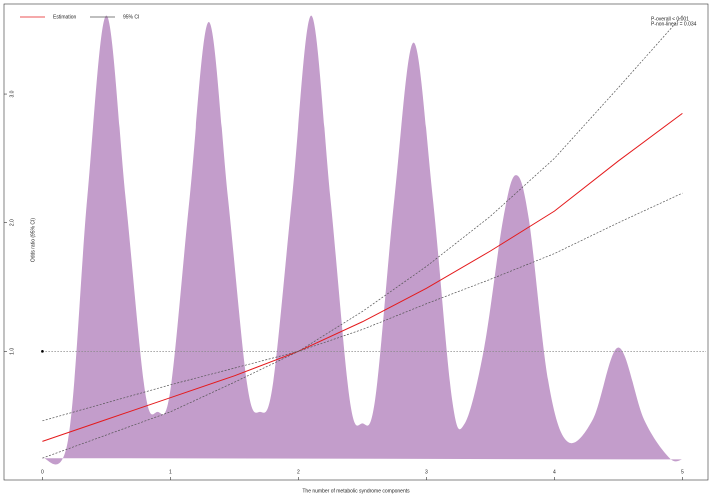 The image size is (710, 496). What do you see at coordinates (42, 472) in the screenshot?
I see `x-tick-label: 0` at bounding box center [42, 472].